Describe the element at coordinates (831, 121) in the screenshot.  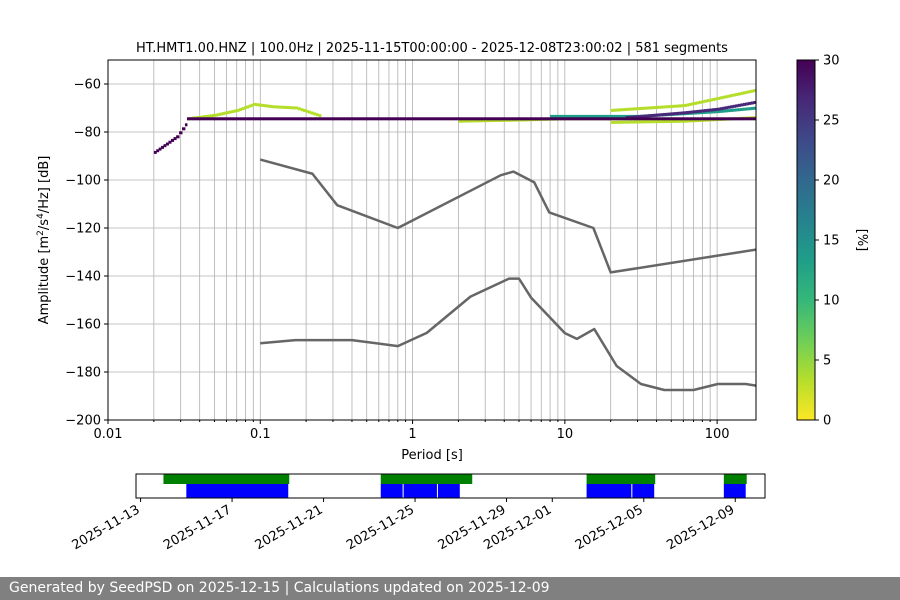
I see `colorbar-tick-label: 25` at that location.